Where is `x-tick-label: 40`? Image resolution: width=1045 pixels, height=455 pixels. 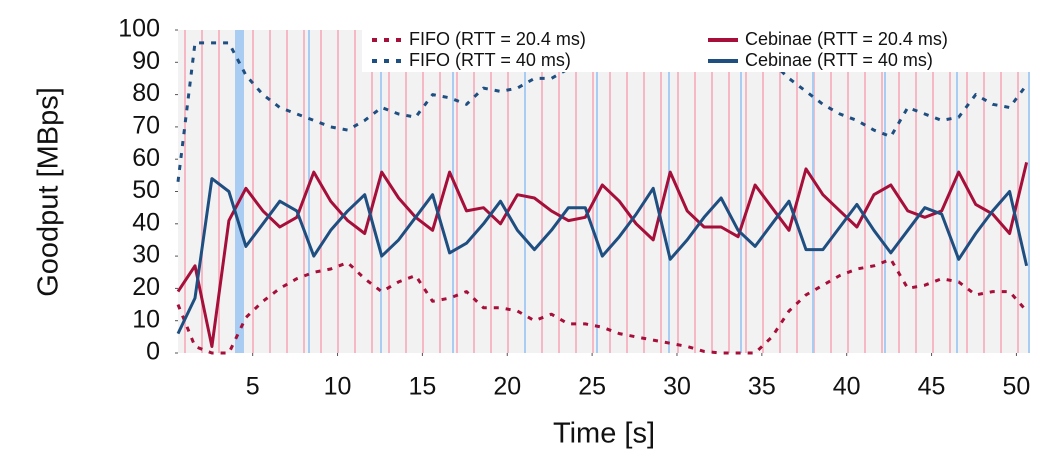 x-tick-label: 40 is located at coordinates (847, 387).